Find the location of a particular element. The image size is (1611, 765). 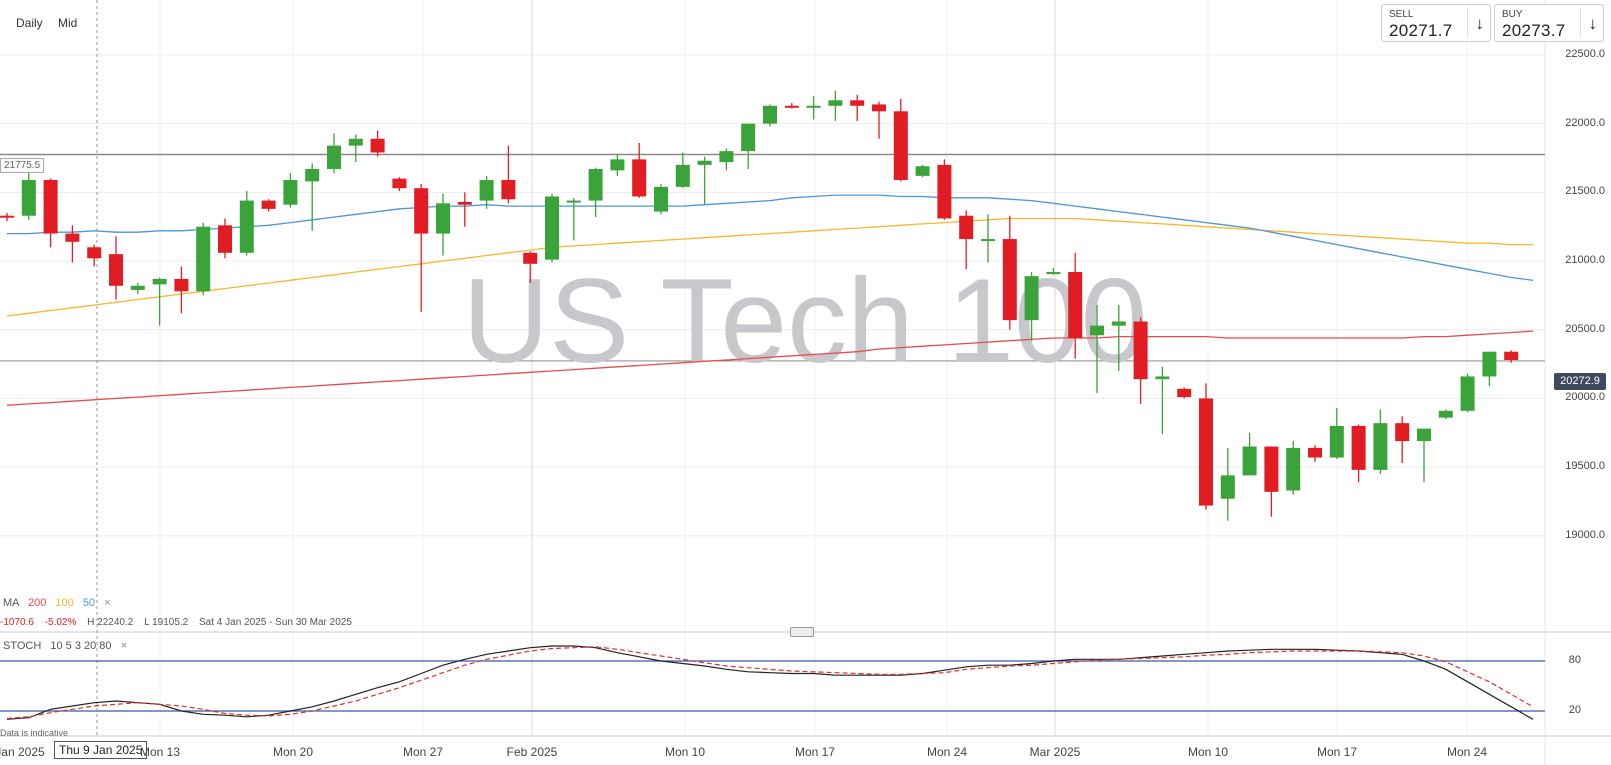

ma-legend-100: 100 is located at coordinates (64, 603).